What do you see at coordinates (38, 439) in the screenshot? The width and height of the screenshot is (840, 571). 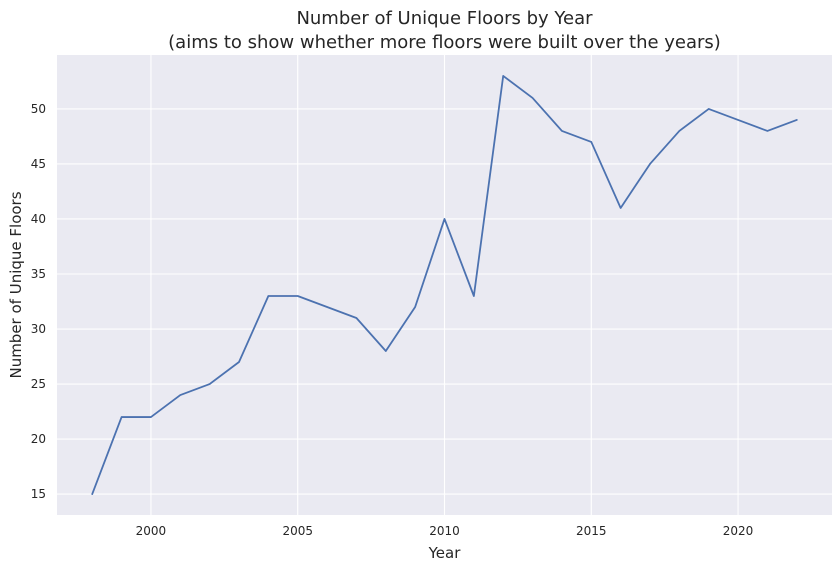 I see `y-tick-label: 20` at bounding box center [38, 439].